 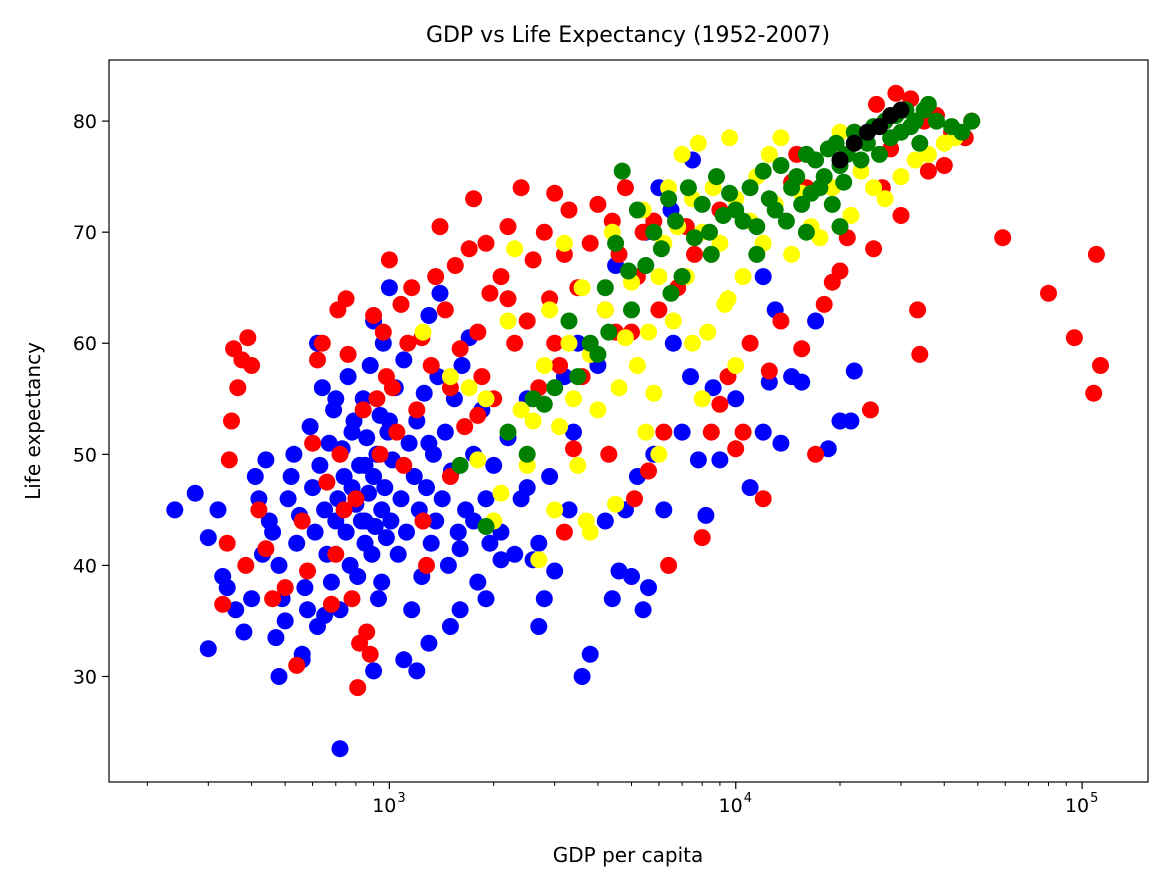 What do you see at coordinates (628, 35) in the screenshot?
I see `chart-title: GDP vs Life Expectancy (1952-2007)` at bounding box center [628, 35].